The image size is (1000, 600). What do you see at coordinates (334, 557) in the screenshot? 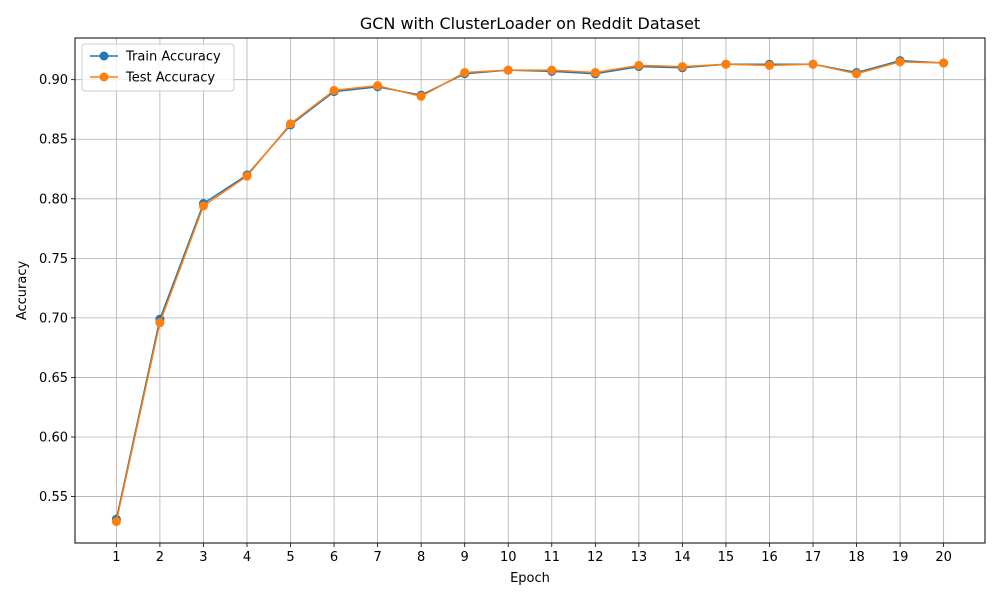
I see `x-tick-label: 6` at bounding box center [334, 557].